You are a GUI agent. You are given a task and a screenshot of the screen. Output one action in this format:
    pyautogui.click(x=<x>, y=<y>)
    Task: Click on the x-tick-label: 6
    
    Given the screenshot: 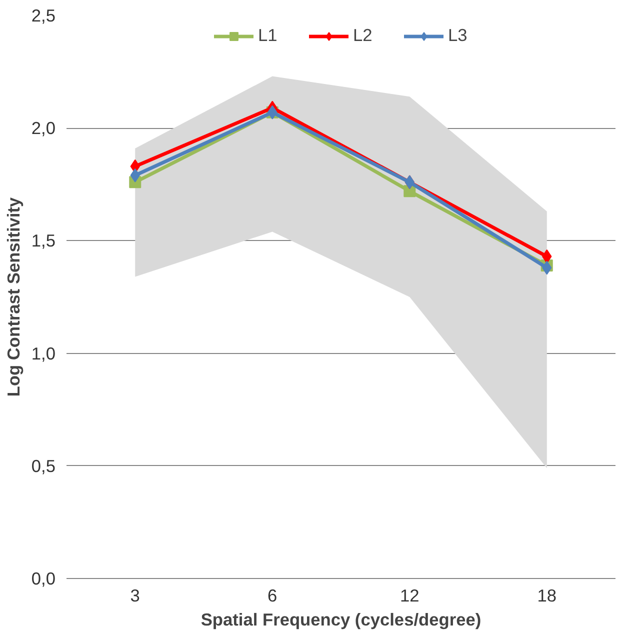 What is the action you would take?
    pyautogui.click(x=273, y=596)
    